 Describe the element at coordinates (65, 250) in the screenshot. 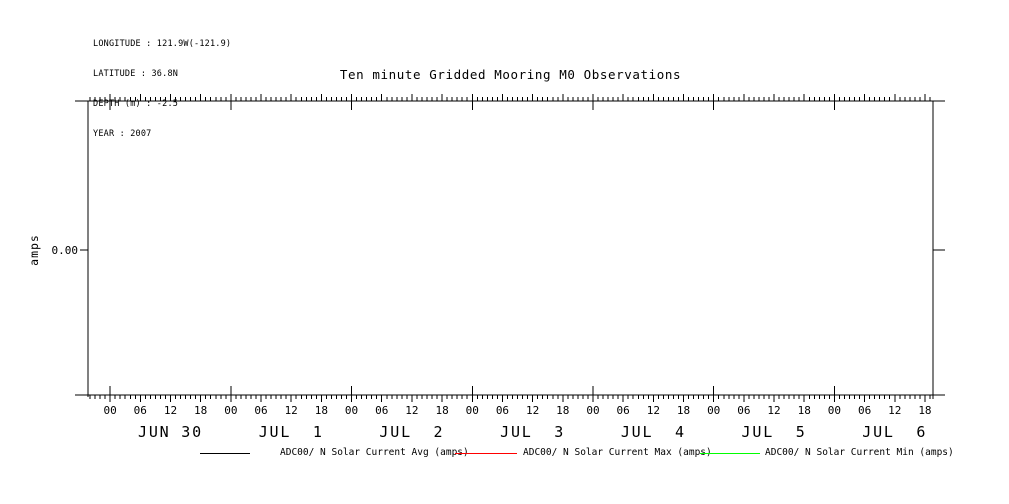

I see `svg-text: 0.00` at that location.